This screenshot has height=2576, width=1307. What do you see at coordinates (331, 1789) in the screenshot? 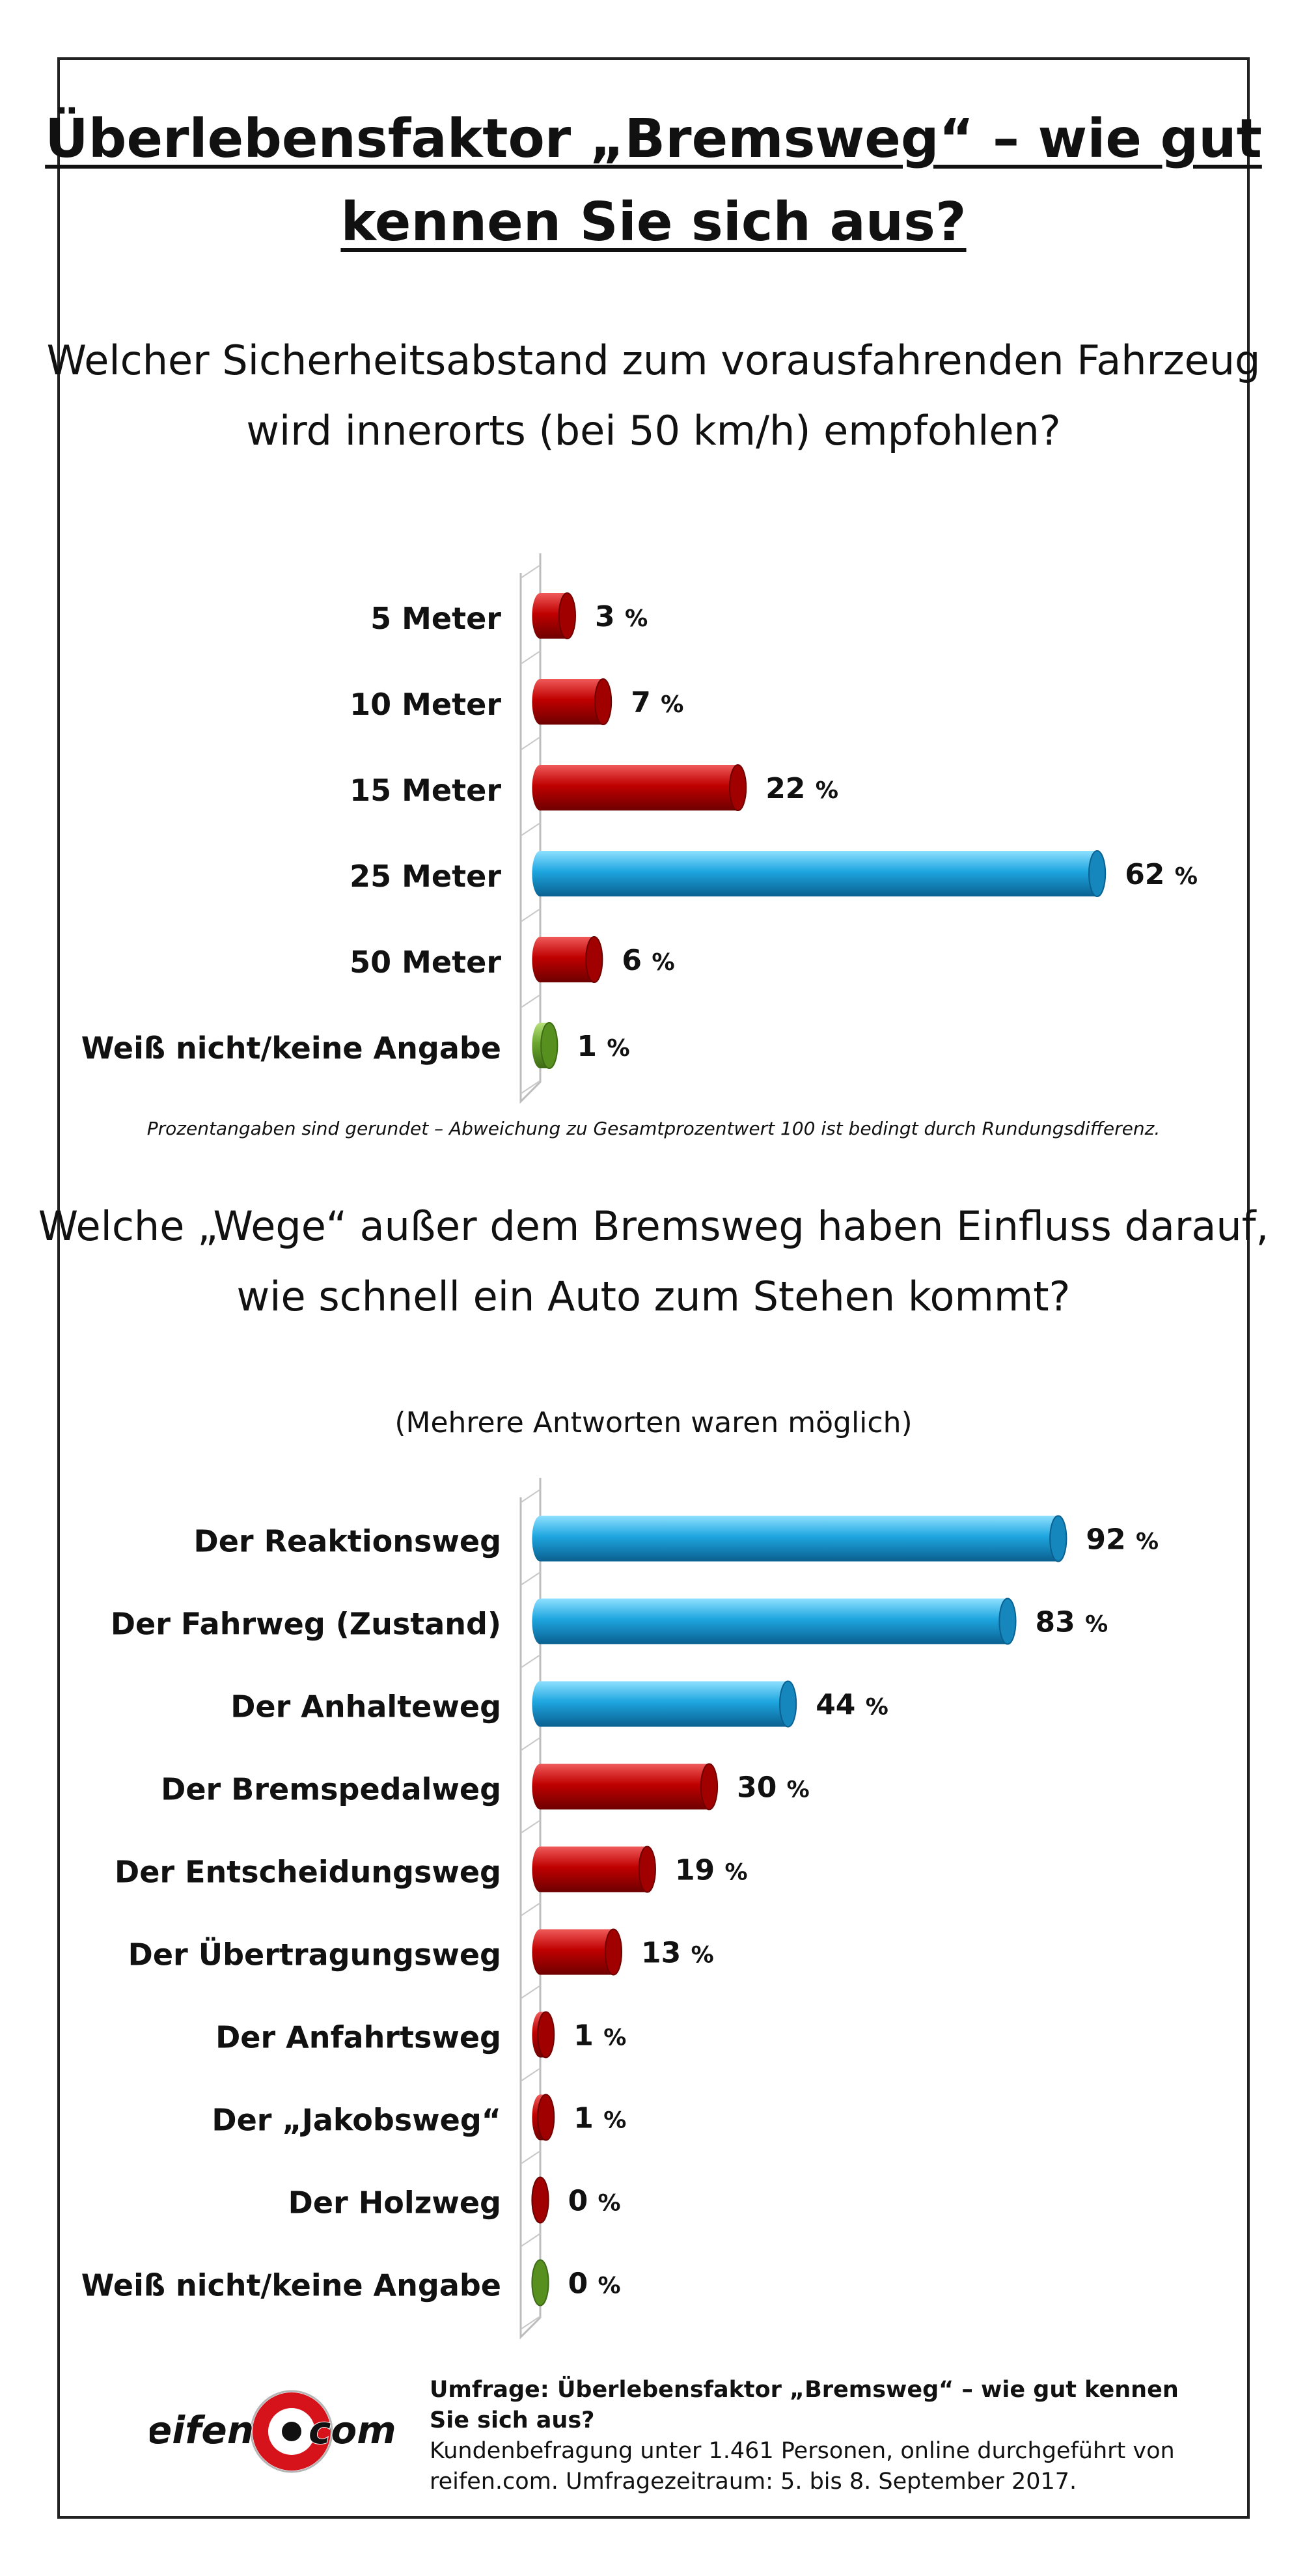
I see `category-label: Der Bremspedalweg` at bounding box center [331, 1789].